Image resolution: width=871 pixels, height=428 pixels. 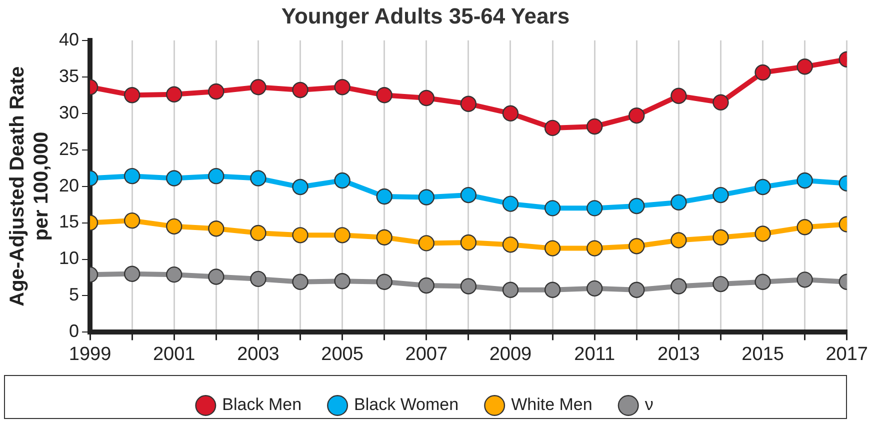 I want to click on legend-label: ν, so click(x=649, y=404).